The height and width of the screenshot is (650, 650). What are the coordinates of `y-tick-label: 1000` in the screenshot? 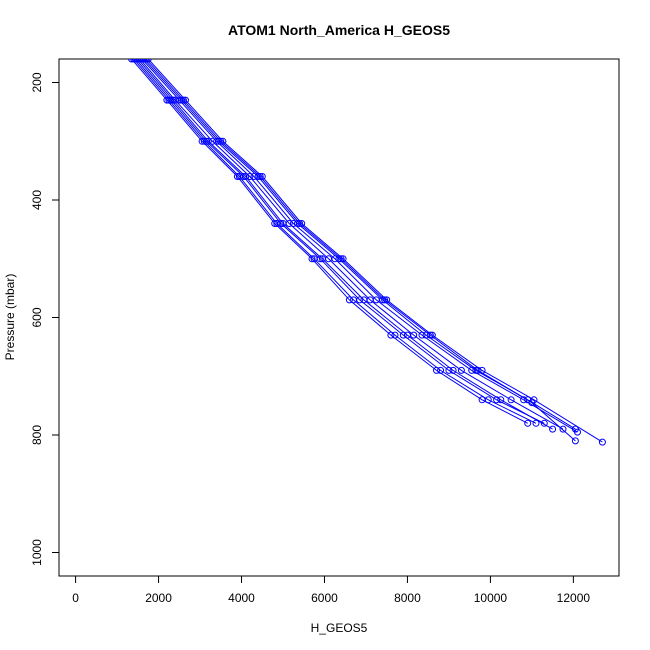 It's located at (37, 552).